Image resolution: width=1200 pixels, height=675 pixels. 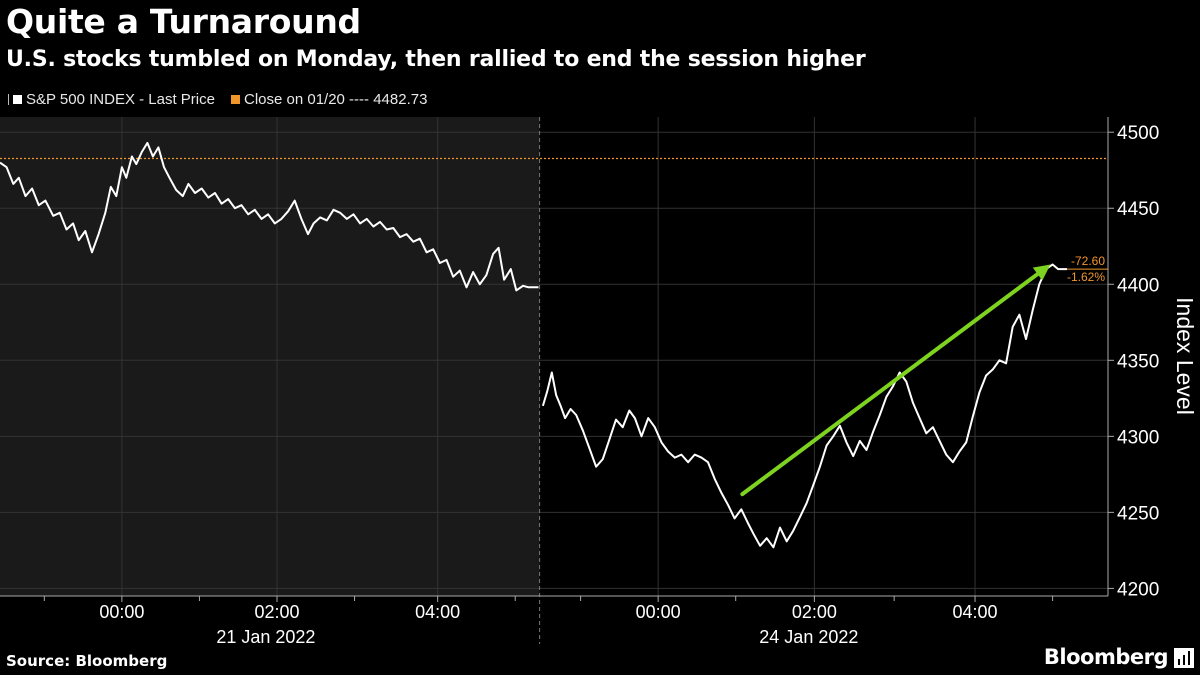 I want to click on y-axis-title: Index Level, so click(x=1185, y=356).